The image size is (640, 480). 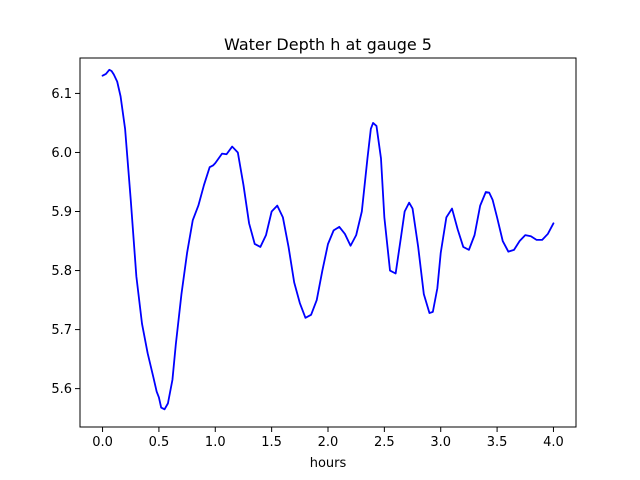 What do you see at coordinates (65, 242) in the screenshot?
I see `y-axis: 5.6 5.7 5.8 5.9 6.0 6.1` at bounding box center [65, 242].